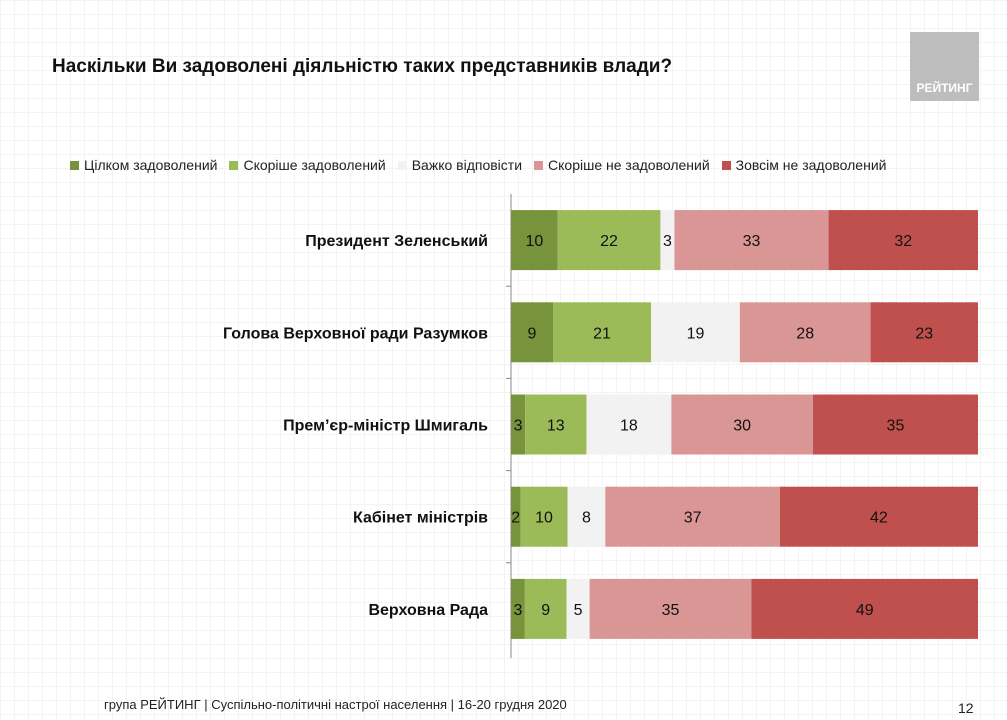 The image size is (1007, 720). I want to click on data-label: 5, so click(578, 610).